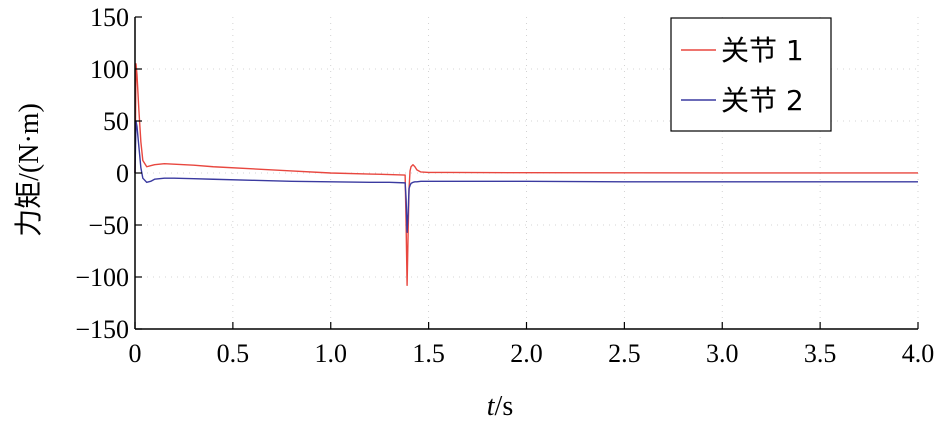 The image size is (938, 423). Describe the element at coordinates (116, 121) in the screenshot. I see `y-tick-label: 50` at that location.